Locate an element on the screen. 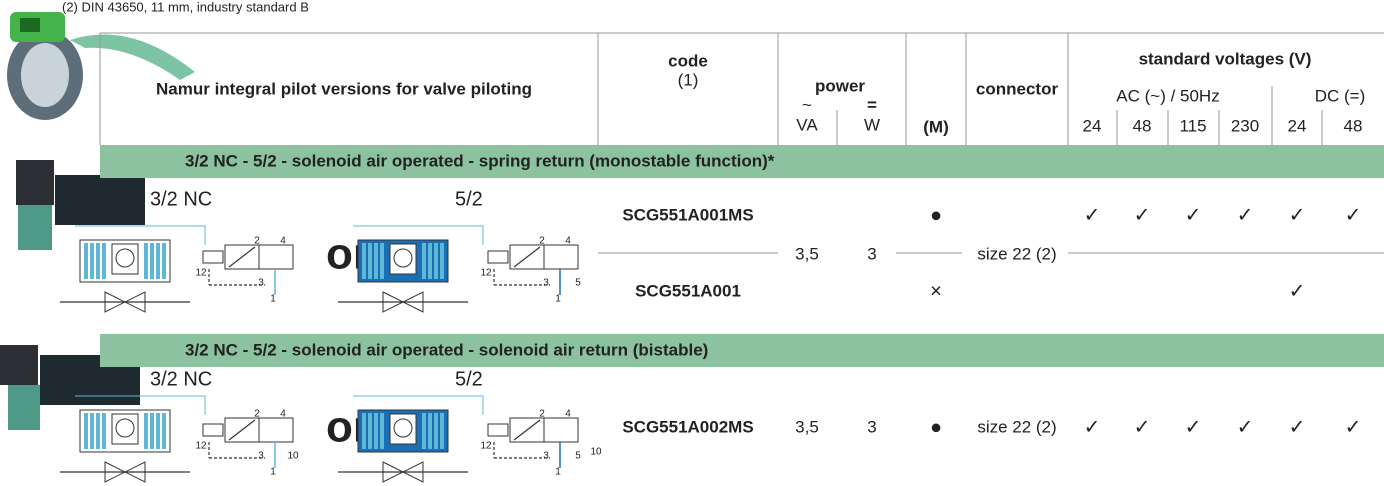  header-power-ac: ~ is located at coordinates (807, 104).